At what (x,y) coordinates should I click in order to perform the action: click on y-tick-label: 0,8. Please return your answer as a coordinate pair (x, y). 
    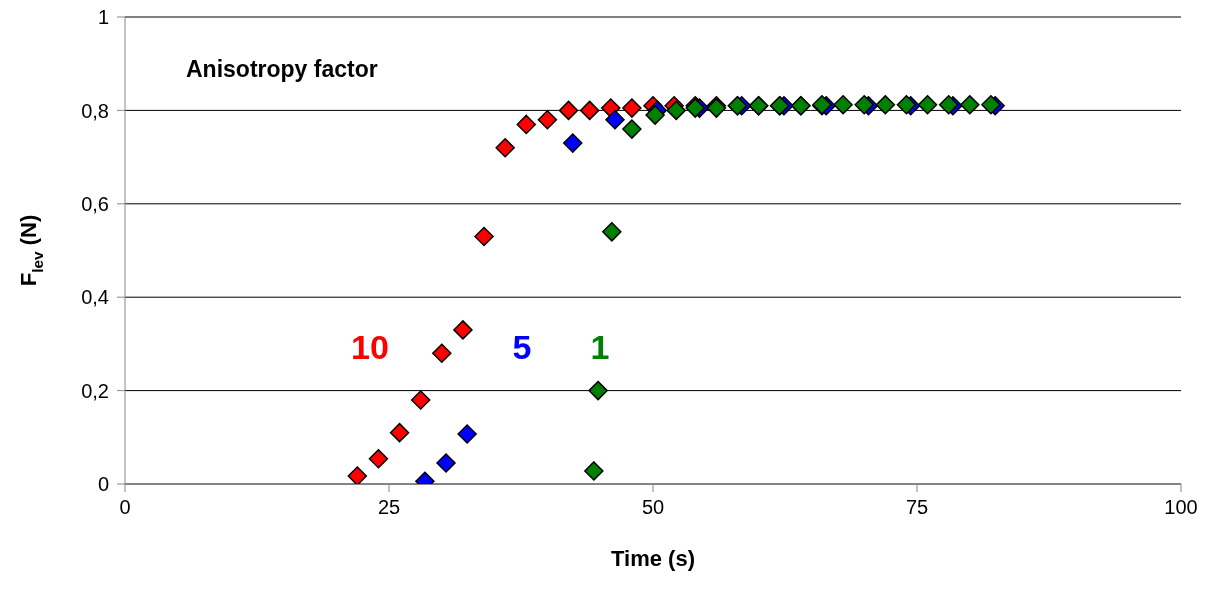
    Looking at the image, I should click on (95, 110).